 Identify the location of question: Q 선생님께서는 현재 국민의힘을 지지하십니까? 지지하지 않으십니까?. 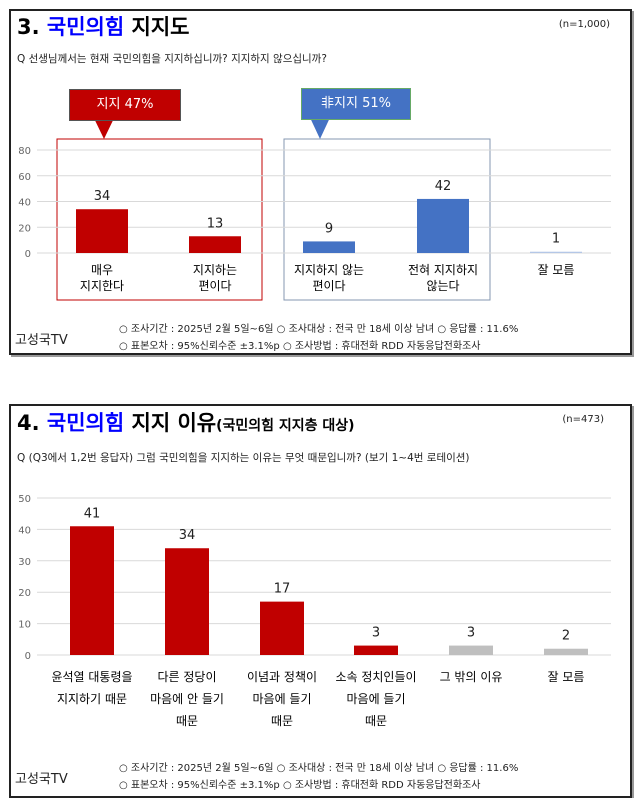
(172, 59).